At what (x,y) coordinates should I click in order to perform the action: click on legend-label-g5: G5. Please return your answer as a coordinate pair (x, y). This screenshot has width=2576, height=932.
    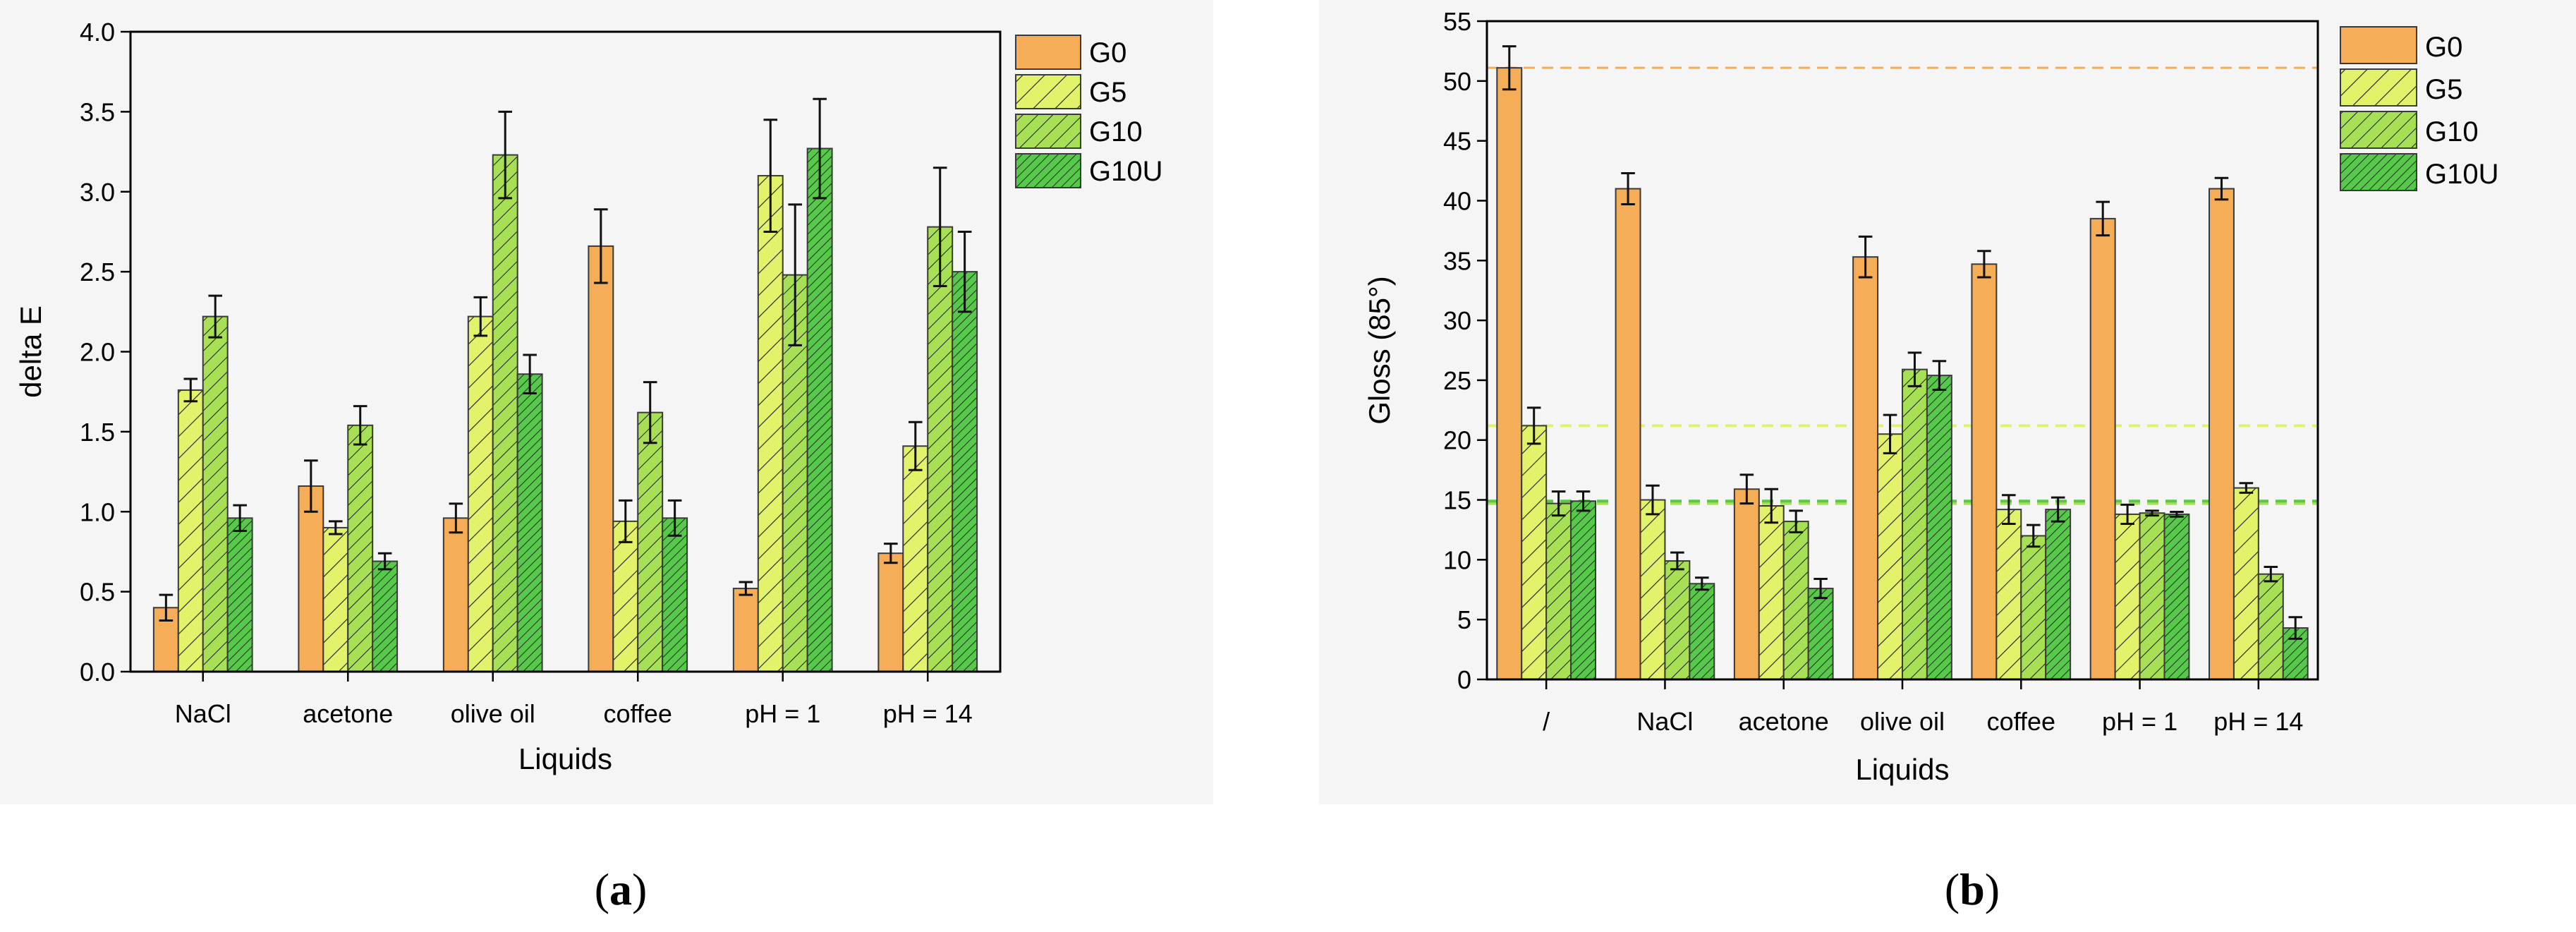
    Looking at the image, I should click on (1107, 92).